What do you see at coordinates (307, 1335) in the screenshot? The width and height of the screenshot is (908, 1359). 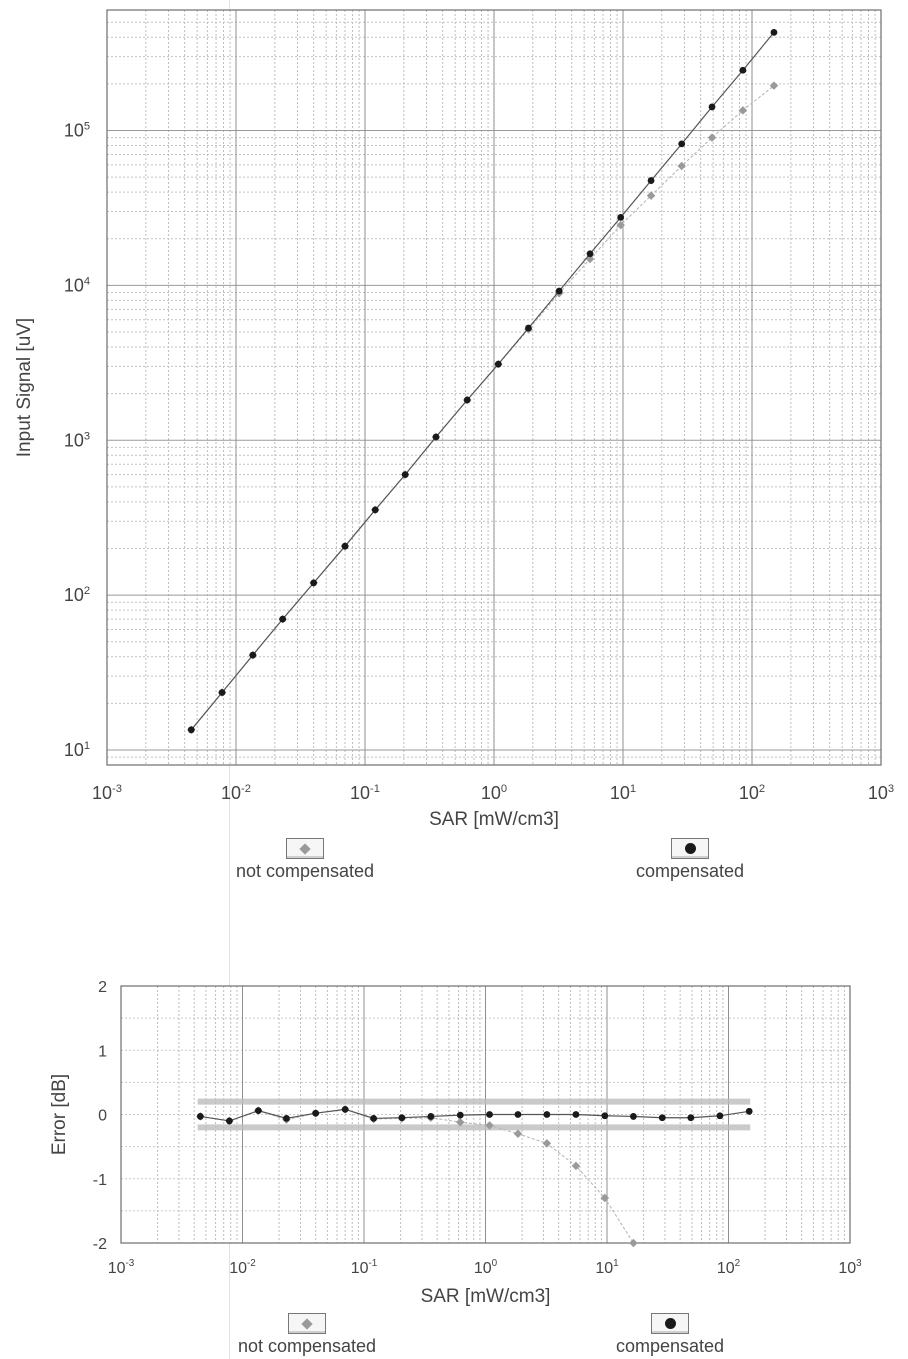 I see `legend-bottom-not-compensated: not compensated` at bounding box center [307, 1335].